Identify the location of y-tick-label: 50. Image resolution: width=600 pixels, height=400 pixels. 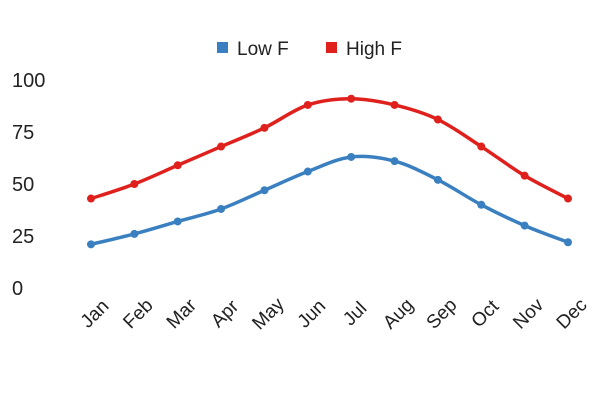
(23, 185).